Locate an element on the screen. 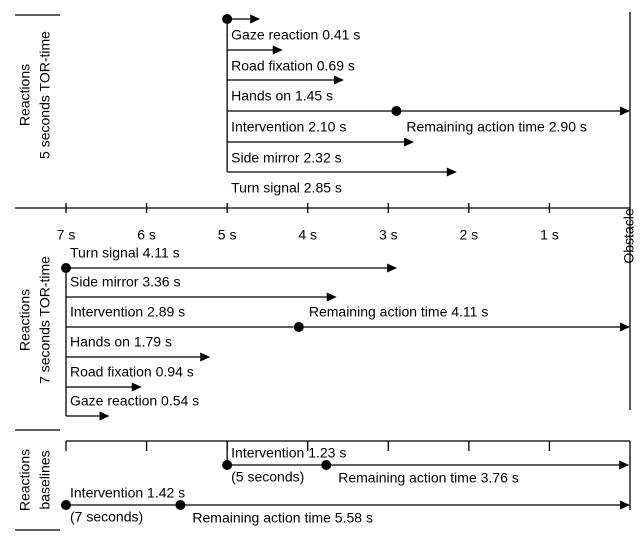 The height and width of the screenshot is (542, 644). reaction-label: Hands on 1.79 s is located at coordinates (121, 342).